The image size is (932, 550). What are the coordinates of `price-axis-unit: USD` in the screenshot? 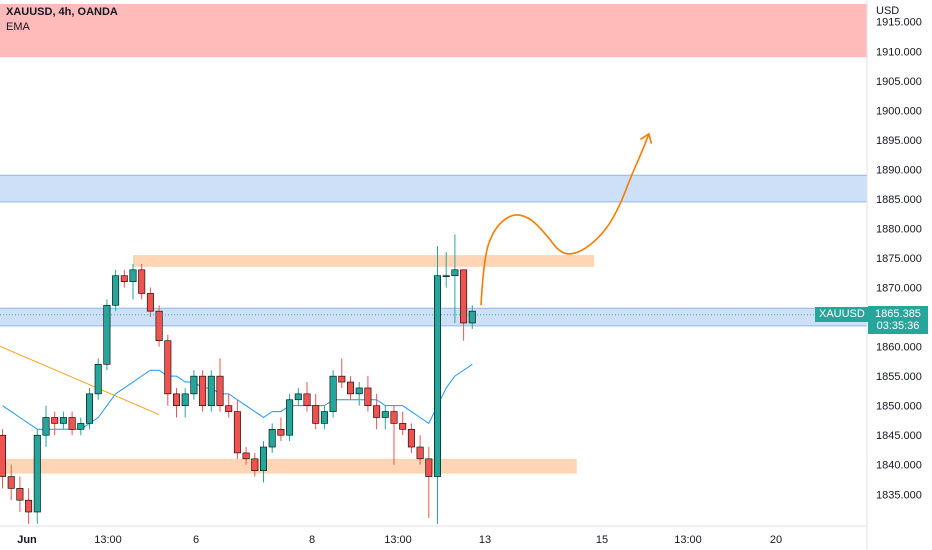 It's located at (888, 11).